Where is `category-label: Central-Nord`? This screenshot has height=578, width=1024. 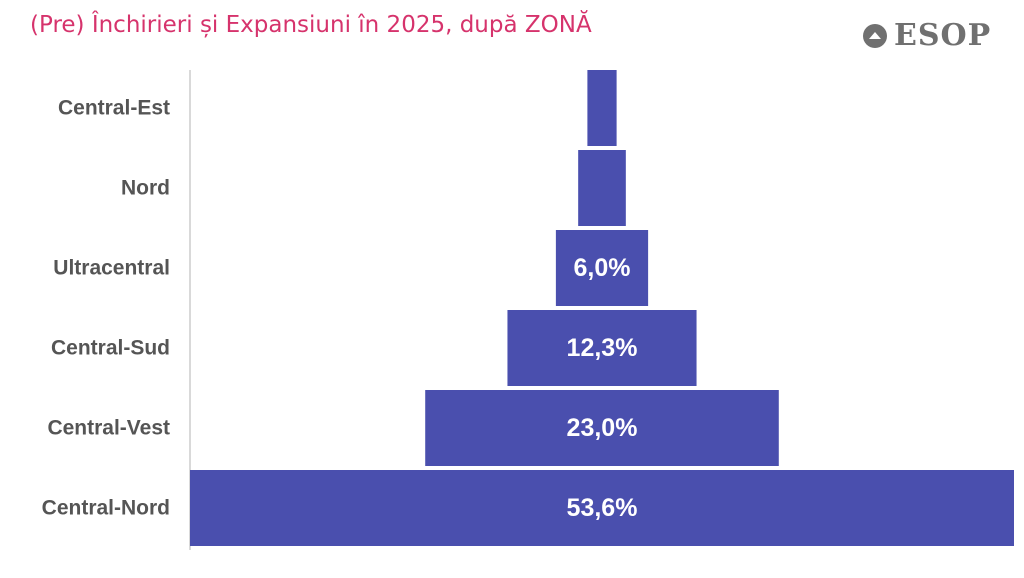
category-label: Central-Nord is located at coordinates (106, 508).